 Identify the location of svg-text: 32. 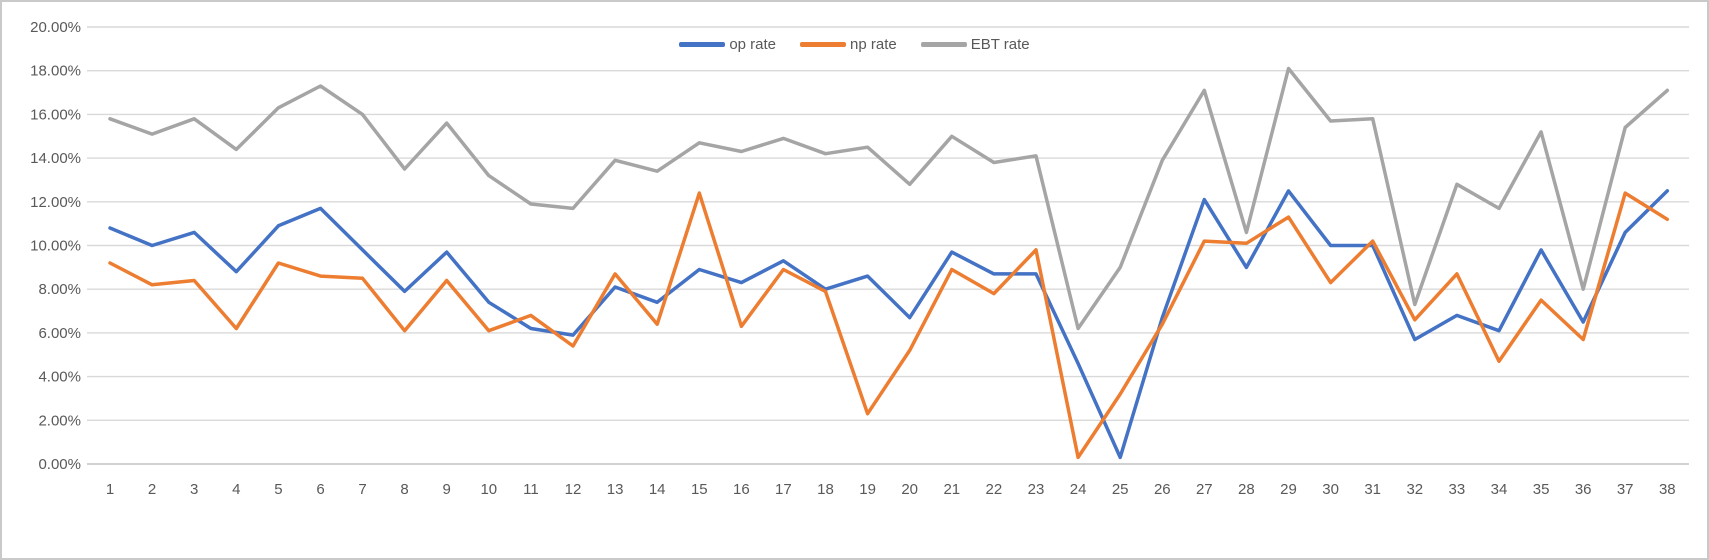
(1414, 489).